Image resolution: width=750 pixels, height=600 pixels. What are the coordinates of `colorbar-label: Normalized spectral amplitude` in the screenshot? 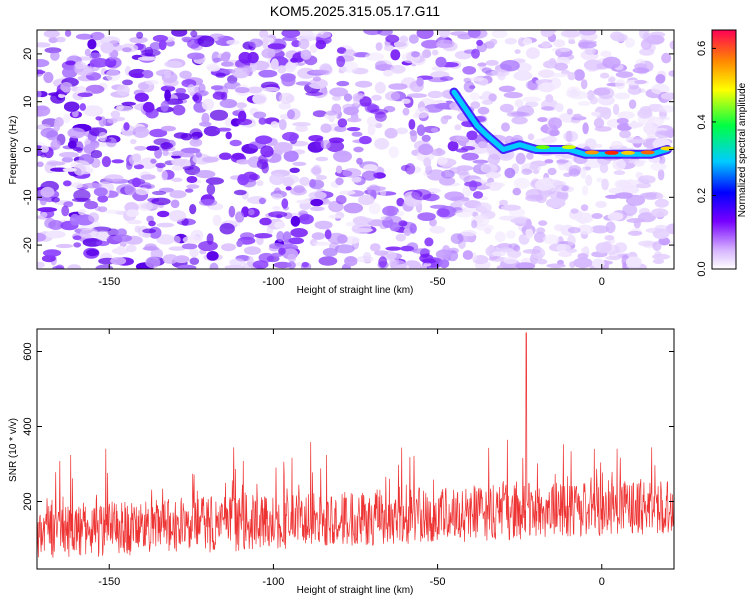 It's located at (742, 149).